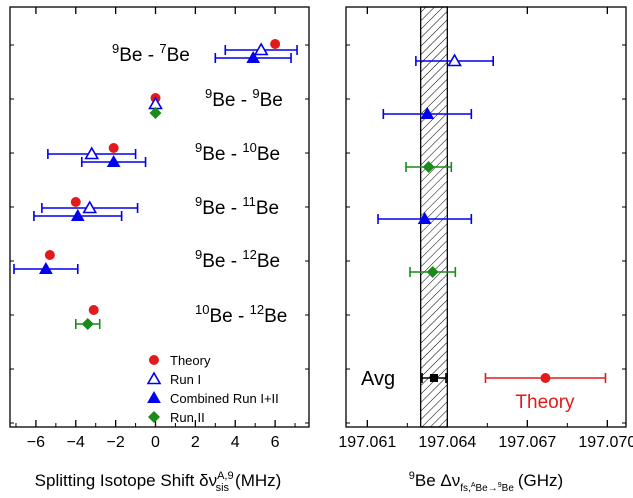 The height and width of the screenshot is (498, 633). I want to click on left-x-tick-label: 0, so click(155, 442).